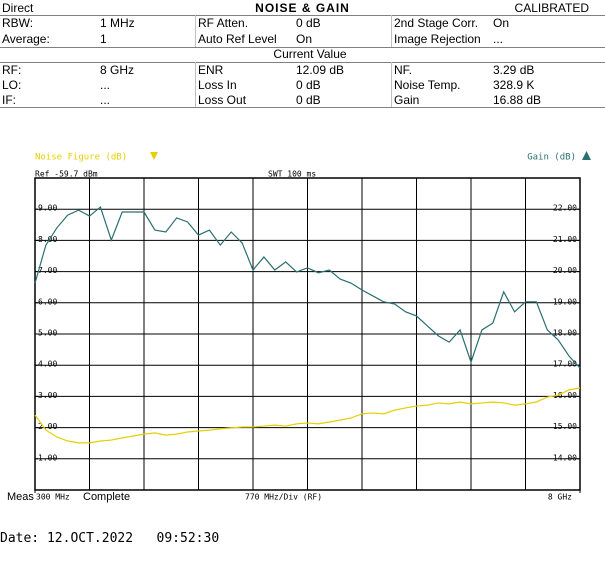 The height and width of the screenshot is (564, 605). Describe the element at coordinates (320, 70) in the screenshot. I see `current-value: 12.09 dB` at that location.